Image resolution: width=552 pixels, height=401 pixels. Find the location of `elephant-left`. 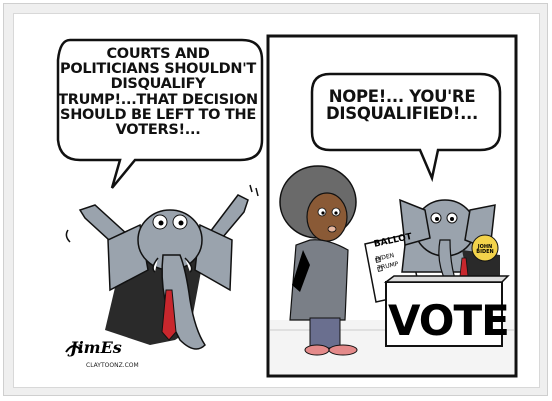

elephant-left is located at coordinates (162, 267).